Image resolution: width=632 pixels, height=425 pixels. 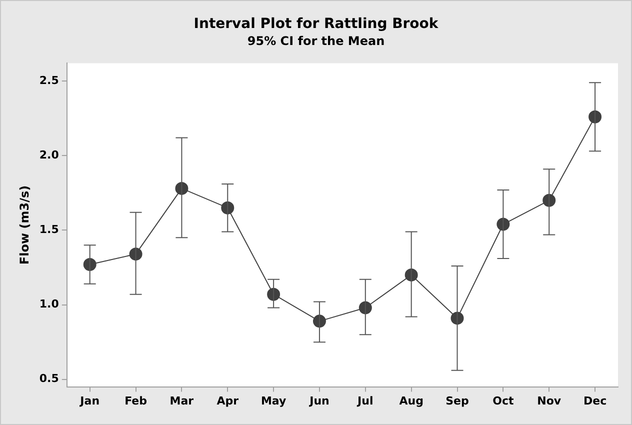 What do you see at coordinates (316, 41) in the screenshot?
I see `chart-subtitle: 95% CI for the Mean` at bounding box center [316, 41].